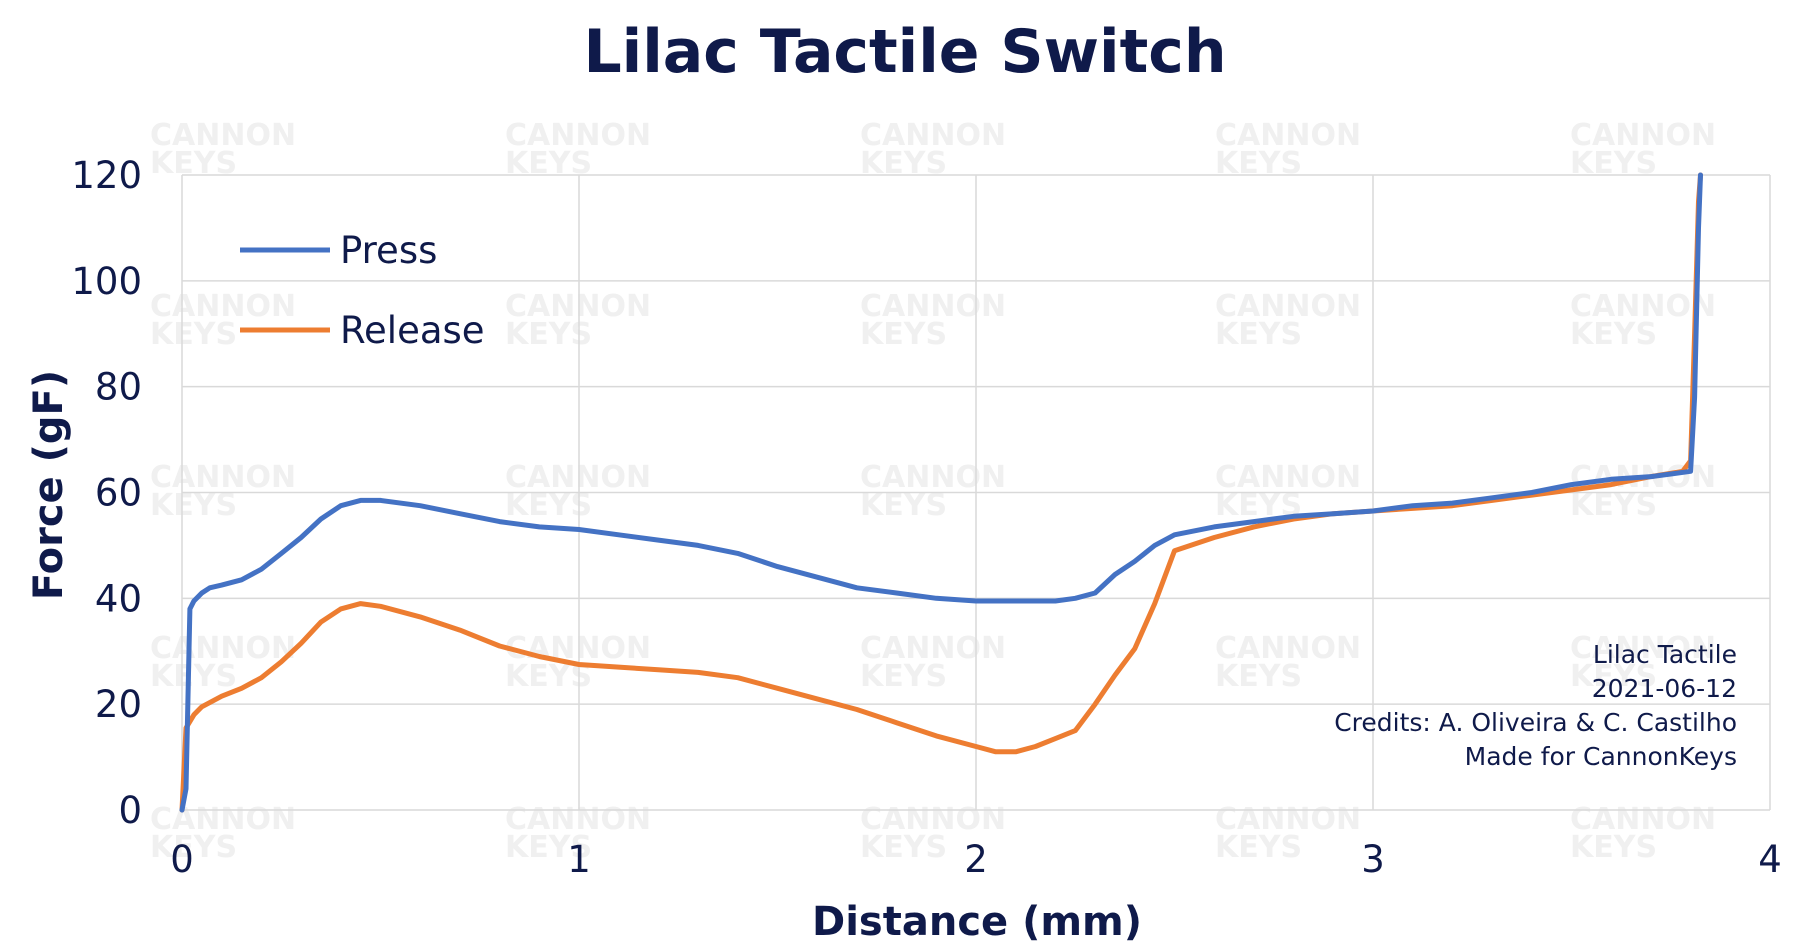 The height and width of the screenshot is (951, 1810). I want to click on x-tick-label-3: 3, so click(1373, 859).